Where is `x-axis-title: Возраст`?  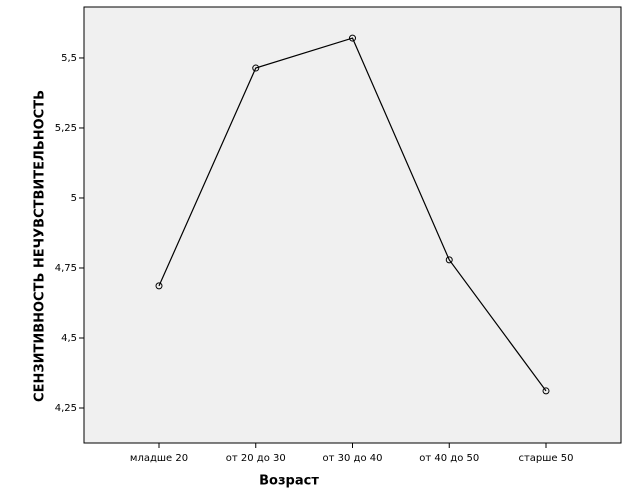
x-axis-title: Возраст is located at coordinates (289, 481).